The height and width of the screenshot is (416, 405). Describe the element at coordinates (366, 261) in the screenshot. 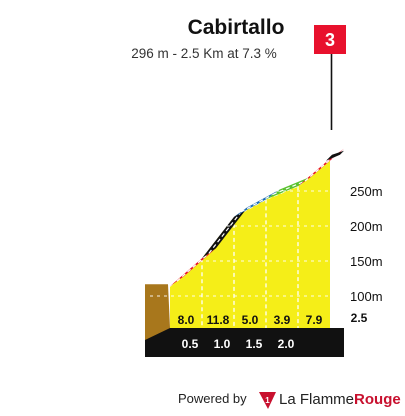

I see `altitude-tick-label: 150m` at that location.